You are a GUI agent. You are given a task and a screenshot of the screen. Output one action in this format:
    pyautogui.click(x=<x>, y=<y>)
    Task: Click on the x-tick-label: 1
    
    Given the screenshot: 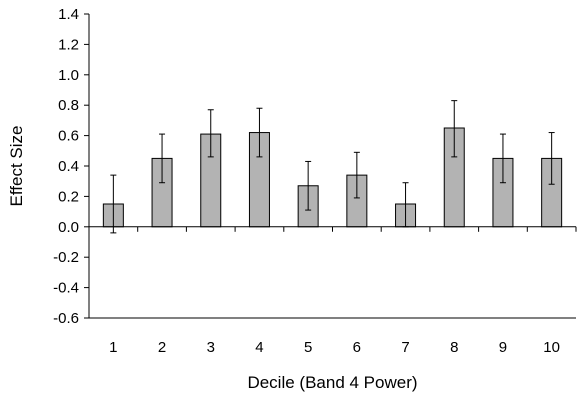 What is the action you would take?
    pyautogui.click(x=113, y=347)
    